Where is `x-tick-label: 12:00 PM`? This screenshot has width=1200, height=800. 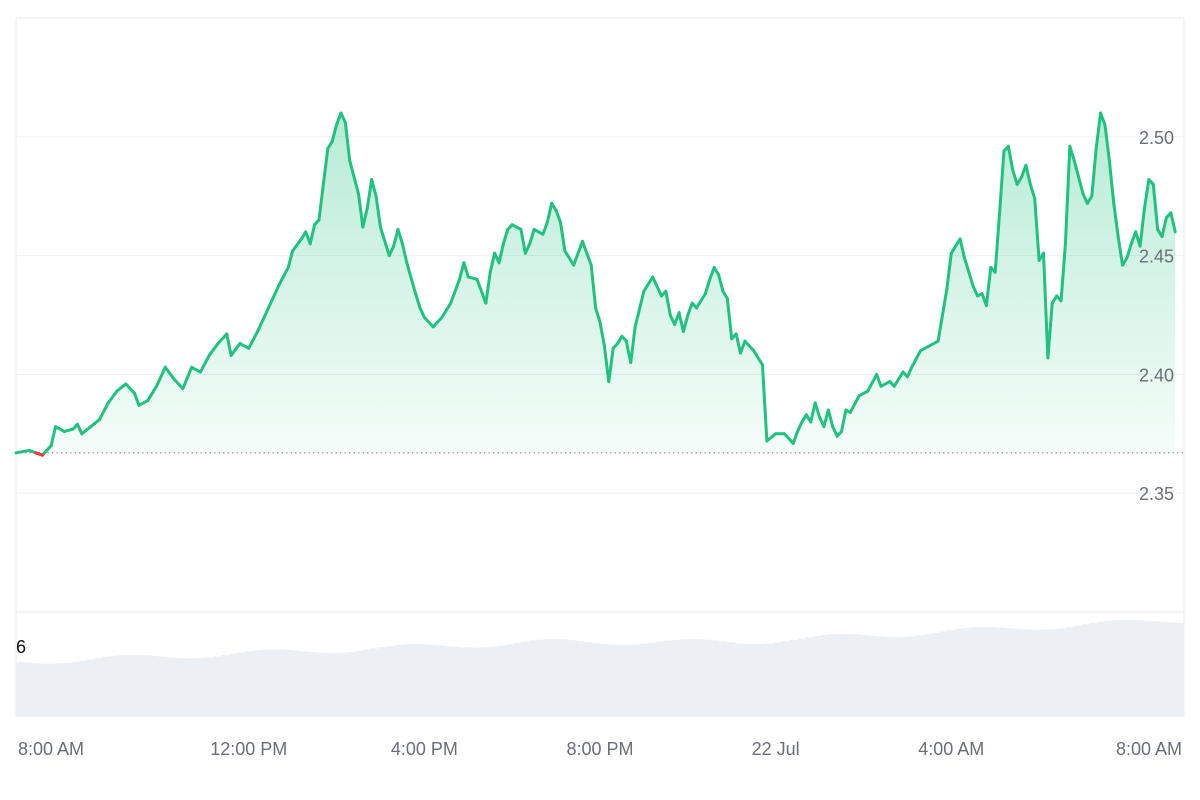
x-tick-label: 12:00 PM is located at coordinates (248, 749).